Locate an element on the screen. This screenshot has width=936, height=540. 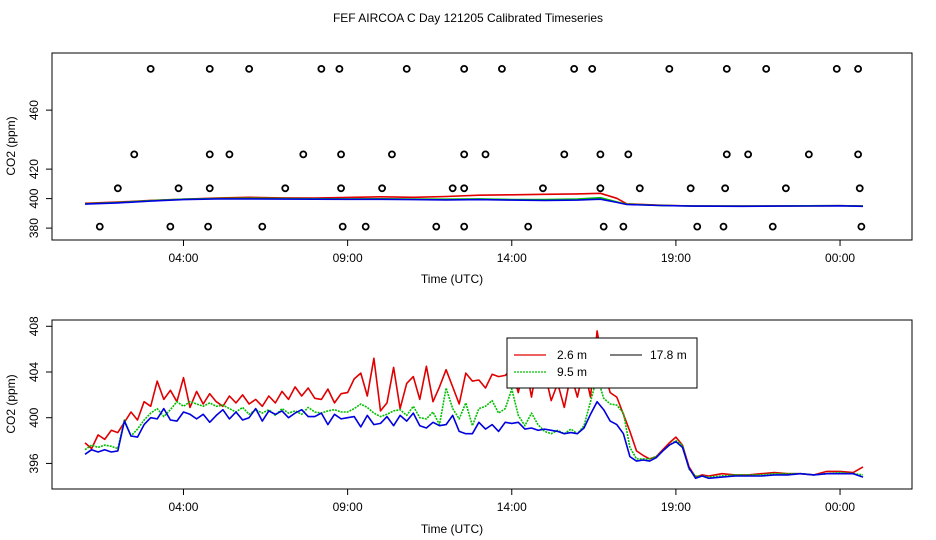
panel-top-xlabel: Time (UTC) is located at coordinates (452, 279).